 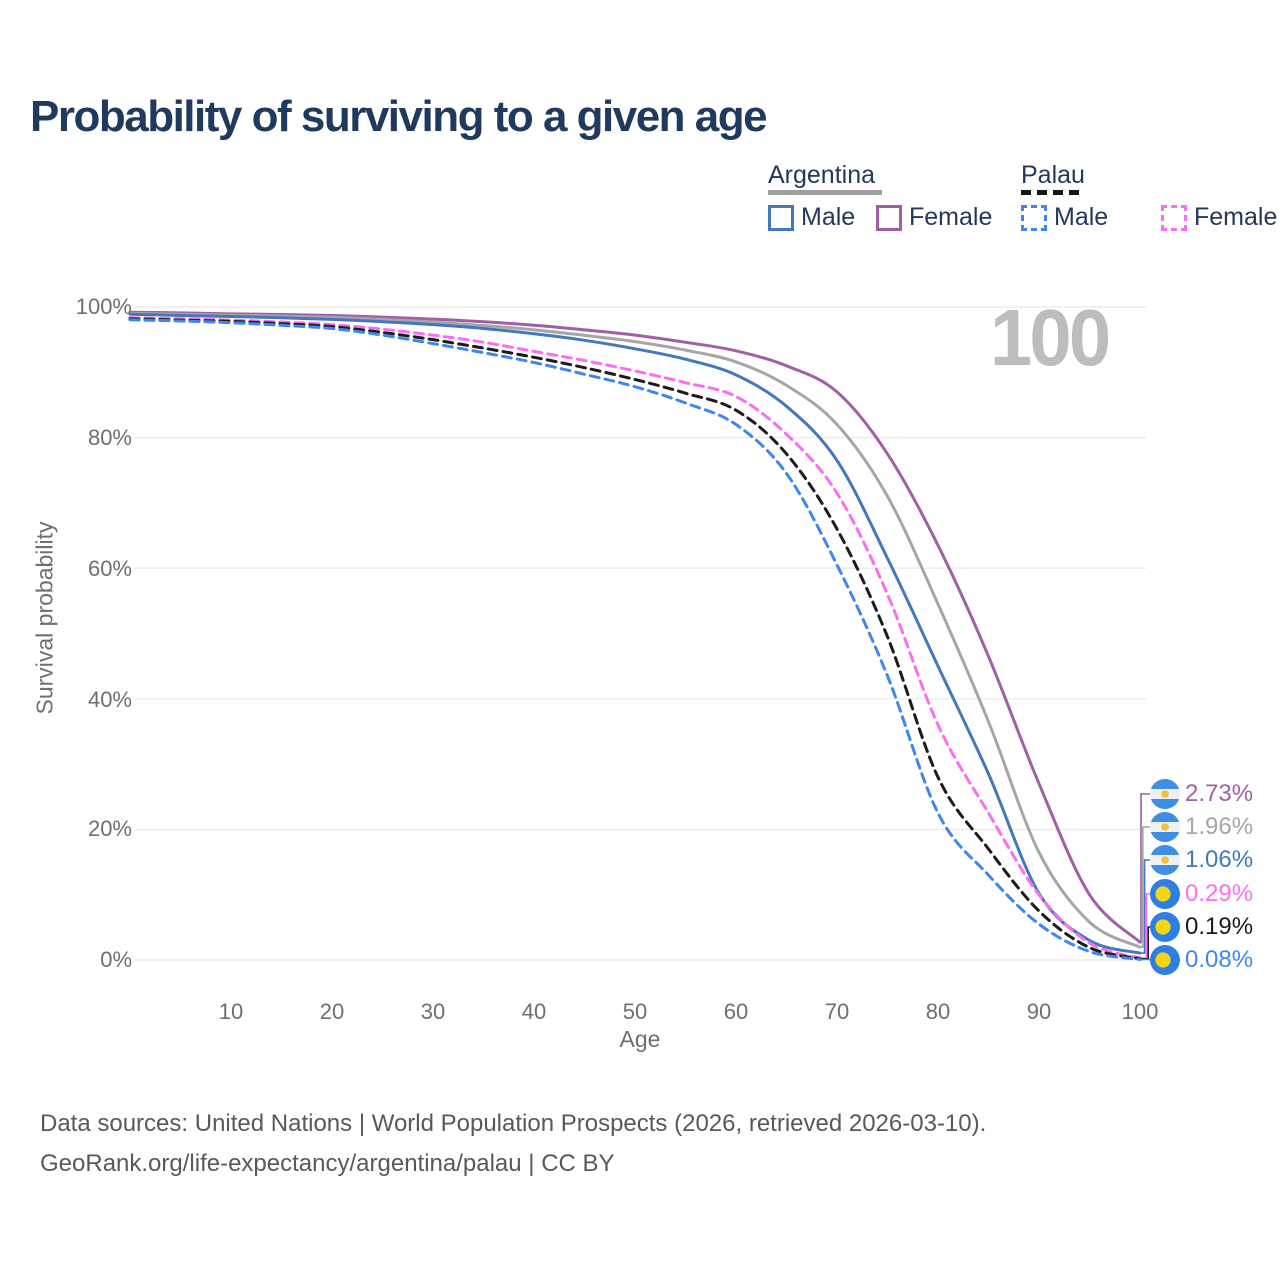 I want to click on x-tick-70: 70, so click(x=837, y=1011).